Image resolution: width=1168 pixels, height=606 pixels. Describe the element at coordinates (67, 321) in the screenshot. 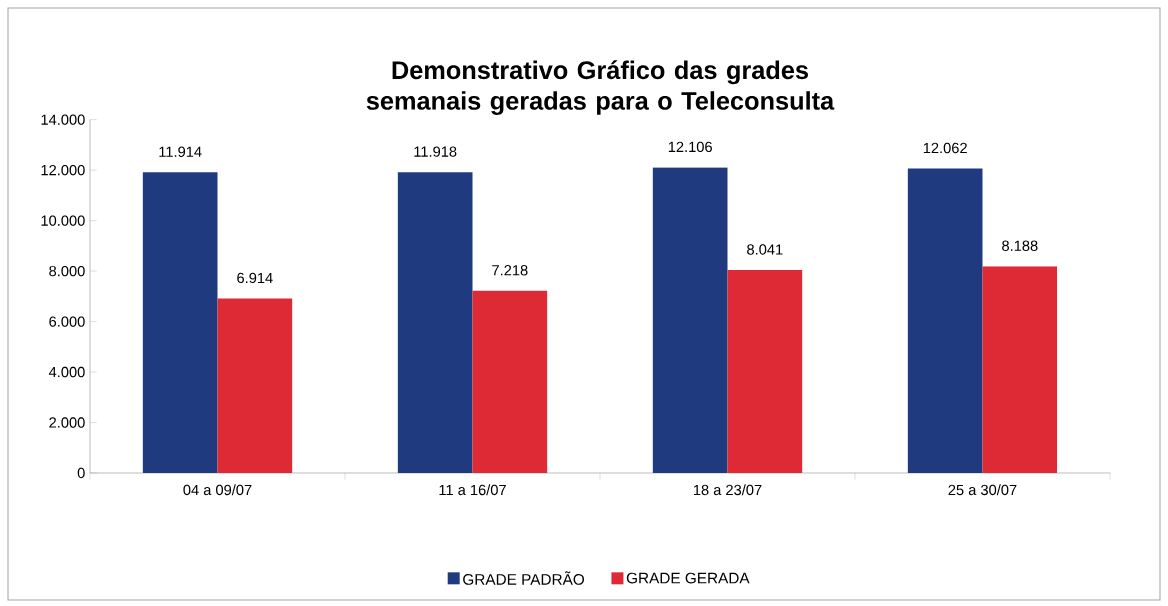

I see `y-tick-label: 6.000` at that location.